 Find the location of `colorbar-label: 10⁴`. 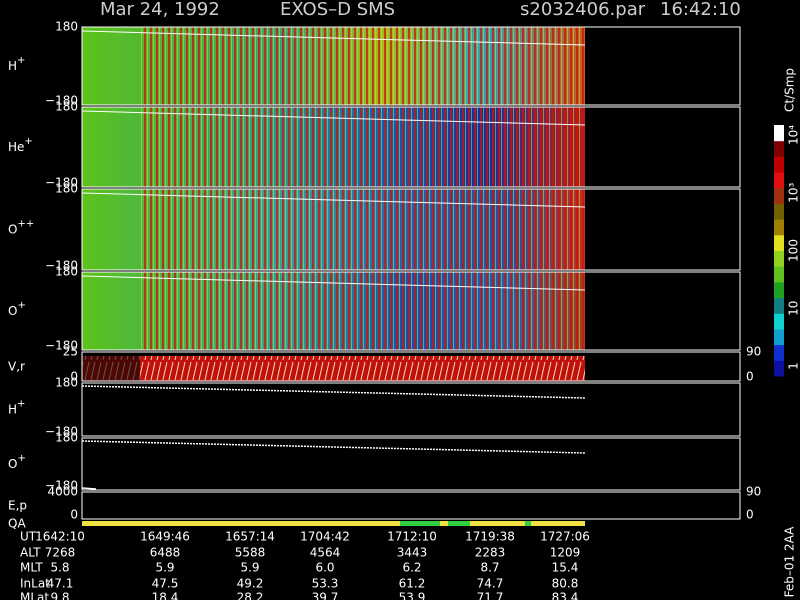

colorbar-label: 10⁴ is located at coordinates (793, 135).